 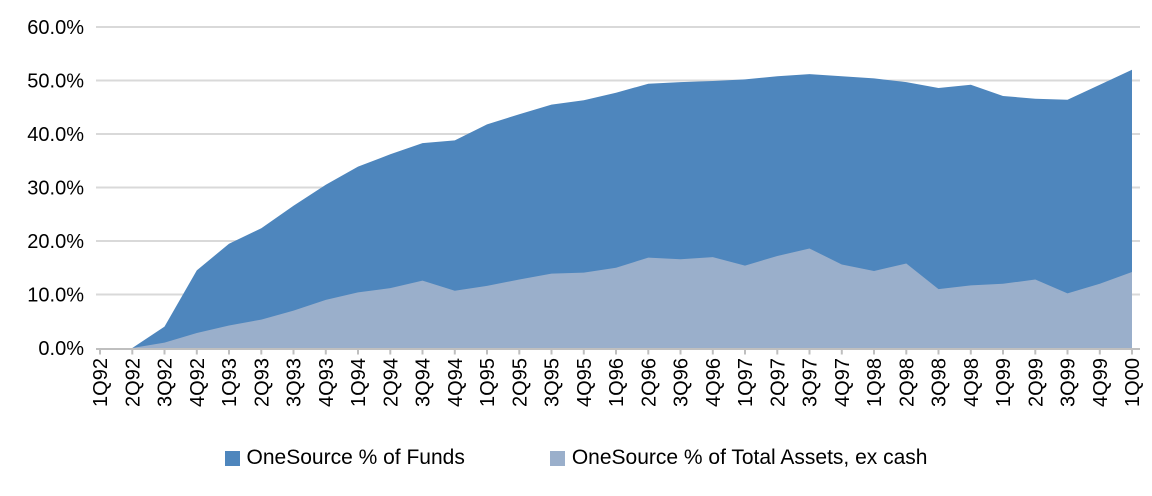 I want to click on legend-item-assets: OneSource % of Total Assets, ex cash, so click(x=738, y=458).